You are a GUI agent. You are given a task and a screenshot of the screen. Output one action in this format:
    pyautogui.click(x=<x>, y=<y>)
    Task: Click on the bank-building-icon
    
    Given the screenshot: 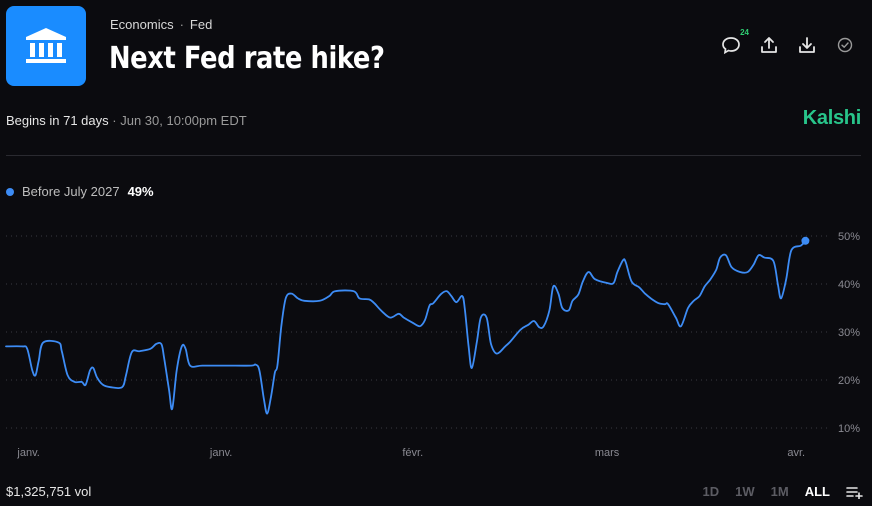 What is the action you would take?
    pyautogui.click(x=46, y=45)
    